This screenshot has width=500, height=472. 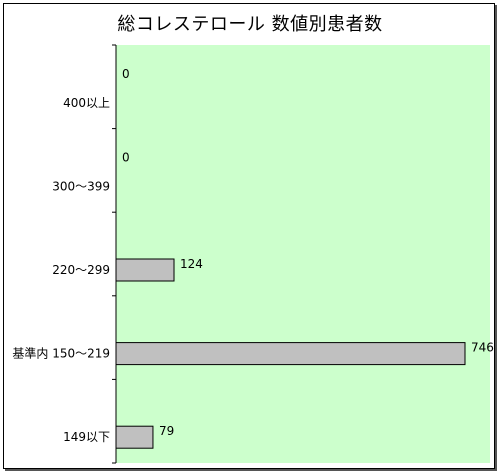 What do you see at coordinates (81, 270) in the screenshot?
I see `category-label: 220～299` at bounding box center [81, 270].